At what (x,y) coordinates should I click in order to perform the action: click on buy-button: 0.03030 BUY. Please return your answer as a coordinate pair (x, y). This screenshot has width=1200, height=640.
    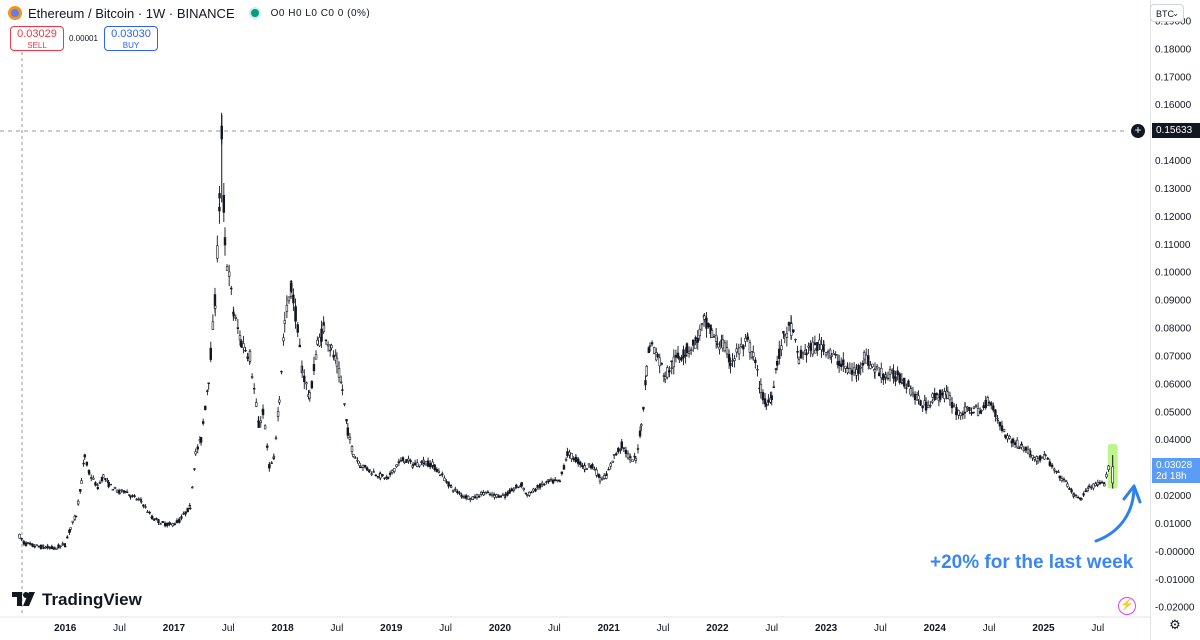
    Looking at the image, I should click on (131, 38).